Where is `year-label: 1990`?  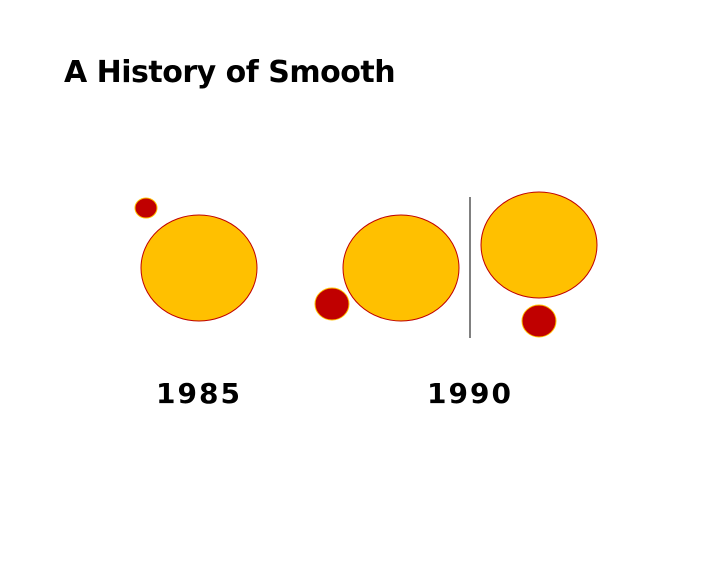
year-label: 1990 is located at coordinates (470, 393).